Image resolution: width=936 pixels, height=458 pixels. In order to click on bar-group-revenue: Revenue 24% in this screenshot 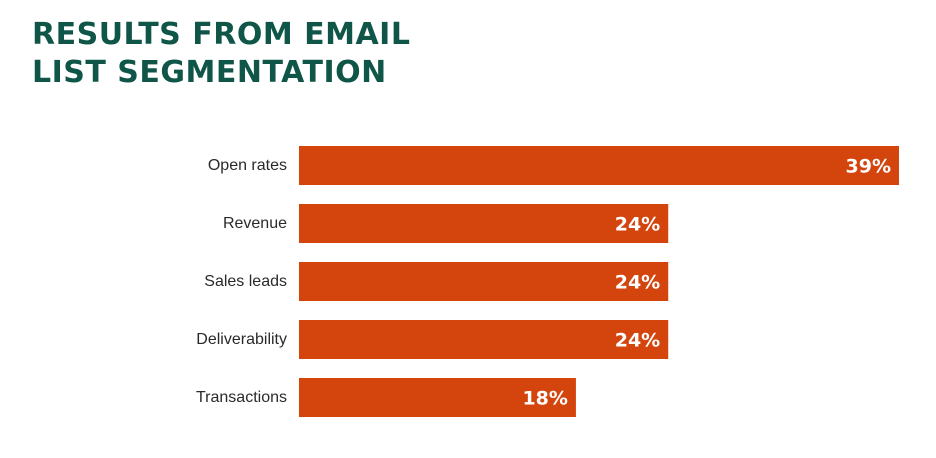, I will do `click(446, 223)`.